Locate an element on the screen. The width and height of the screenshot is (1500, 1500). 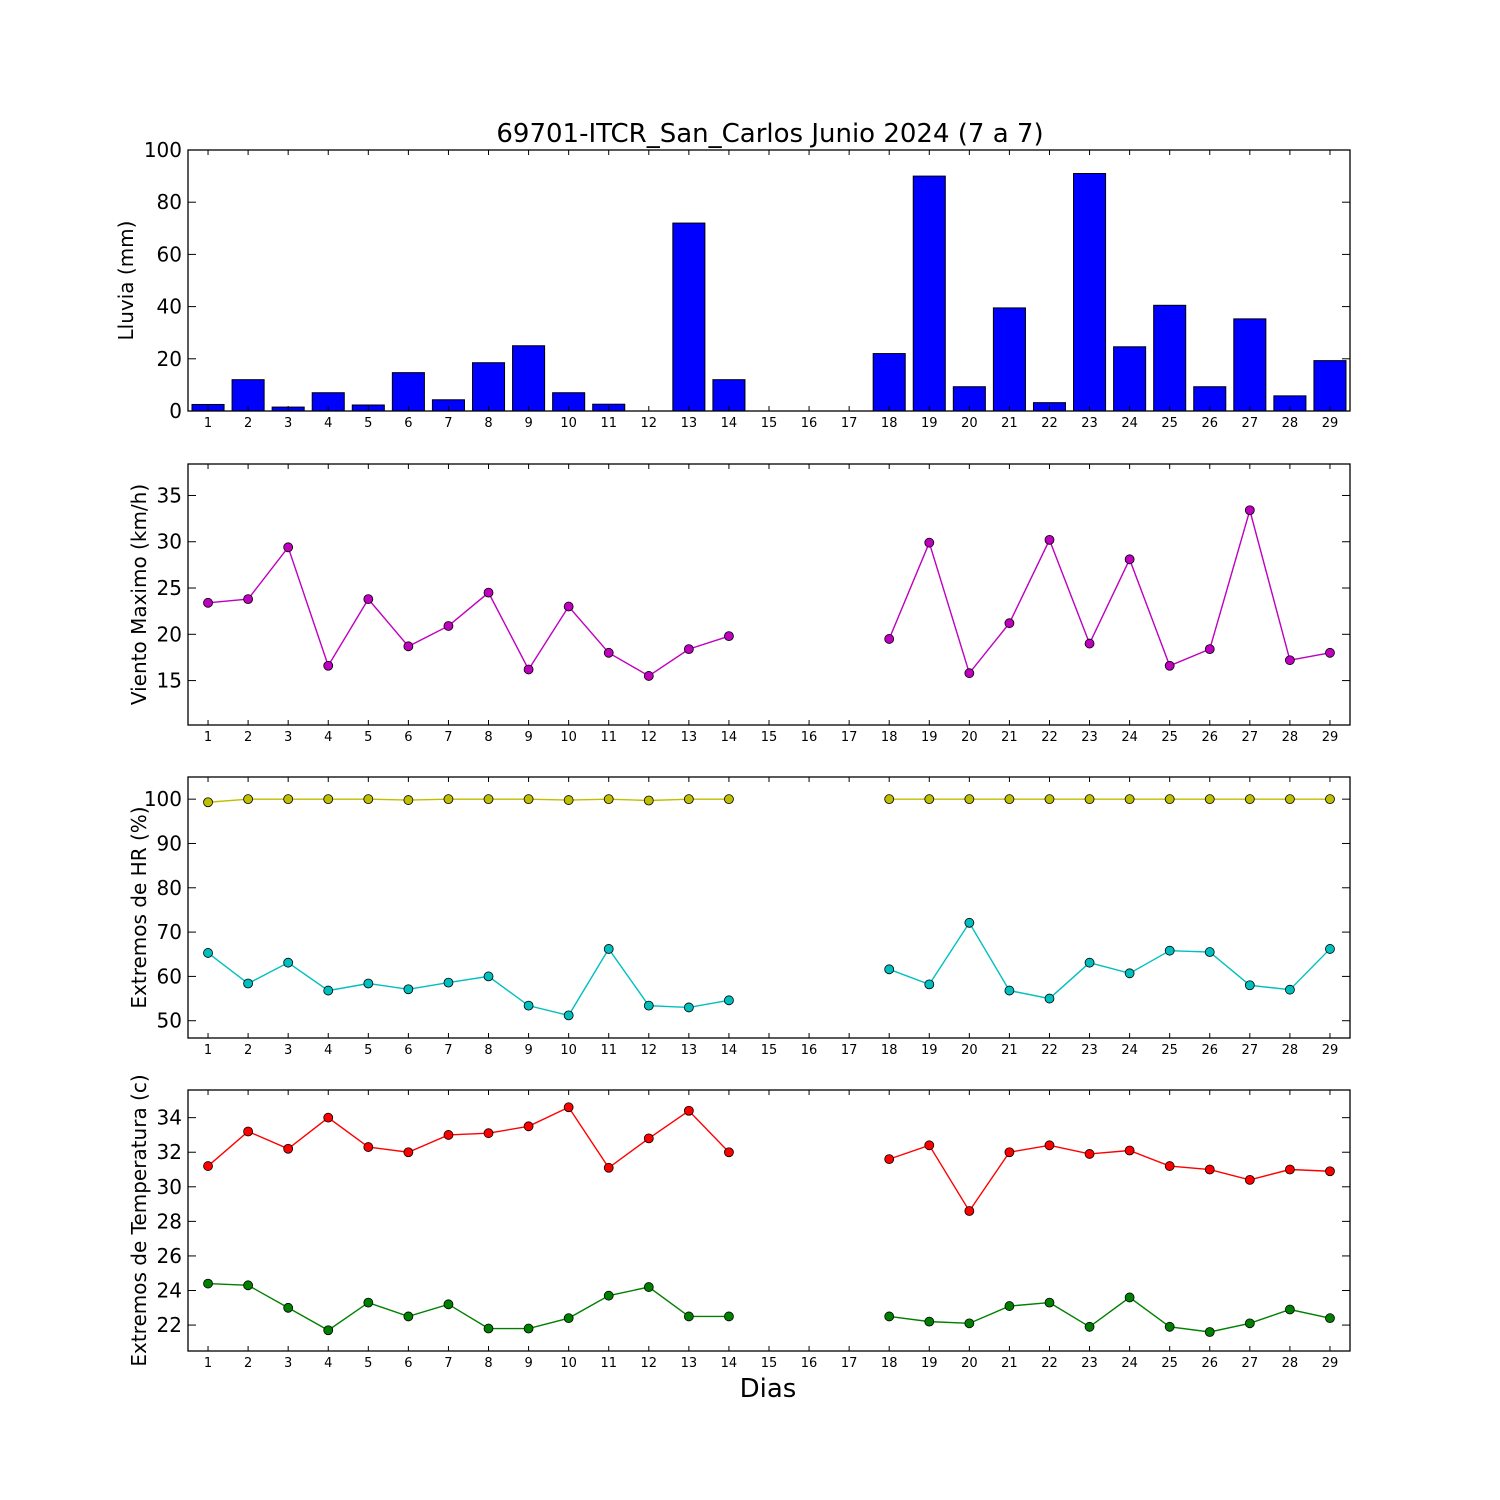
y-tick-label: 80 is located at coordinates (169, 888).